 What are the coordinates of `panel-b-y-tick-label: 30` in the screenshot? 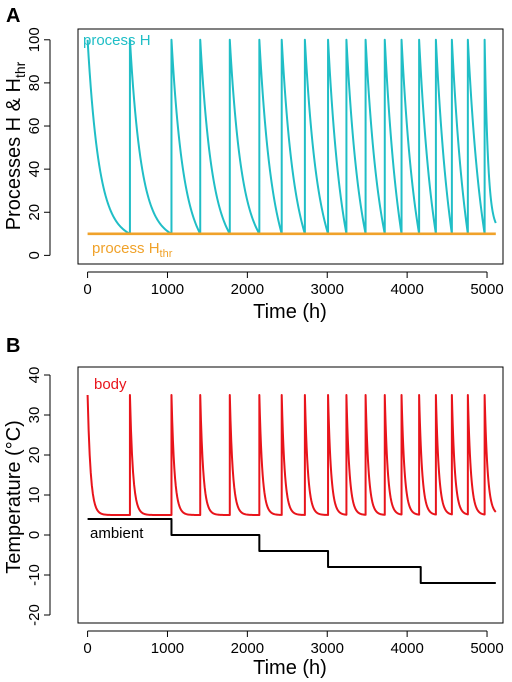 It's located at (34, 415).